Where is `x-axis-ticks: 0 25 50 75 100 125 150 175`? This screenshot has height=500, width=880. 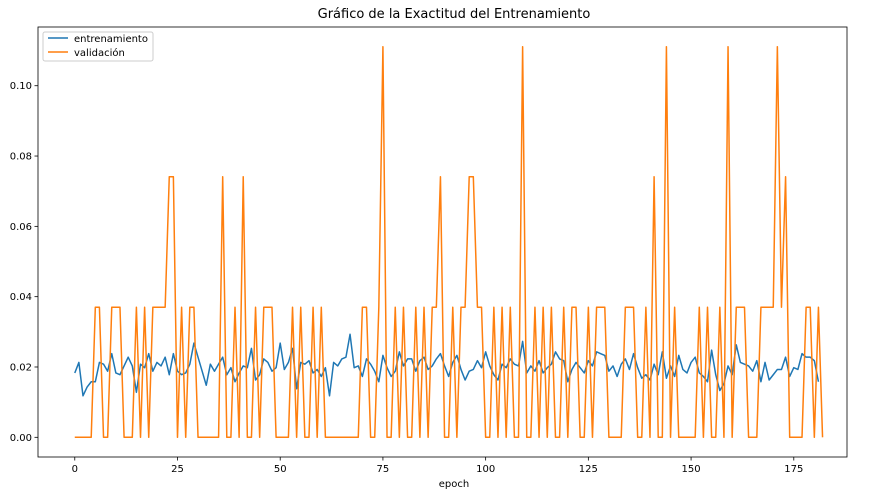 x-axis-ticks: 0 25 50 75 100 125 150 175 is located at coordinates (437, 466).